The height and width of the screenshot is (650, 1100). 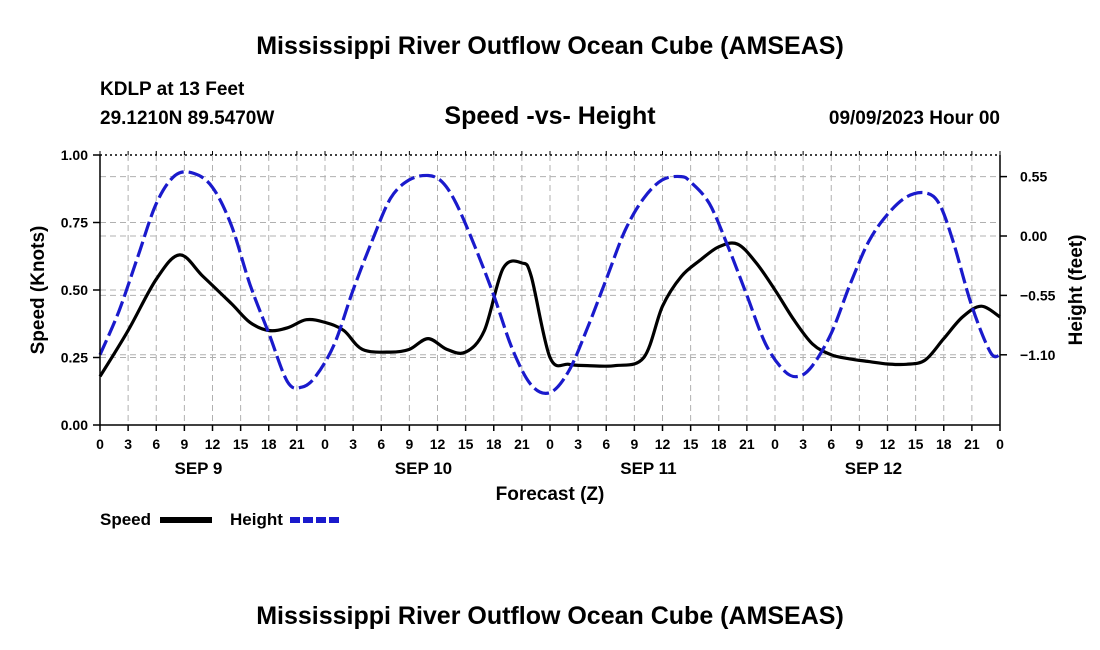 What do you see at coordinates (198, 468) in the screenshot?
I see `x-day-label: SEP 9` at bounding box center [198, 468].